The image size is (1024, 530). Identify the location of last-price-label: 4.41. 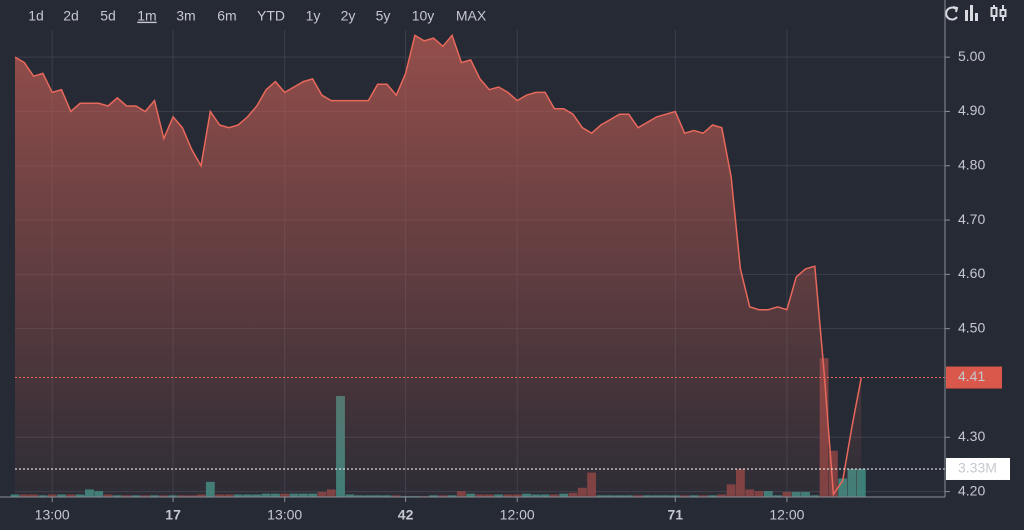
(971, 376).